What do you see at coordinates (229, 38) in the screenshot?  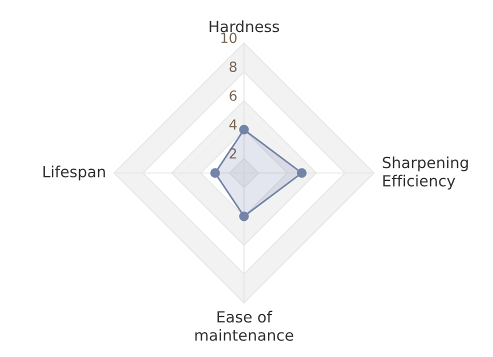 I see `y-tick-label: 10` at bounding box center [229, 38].